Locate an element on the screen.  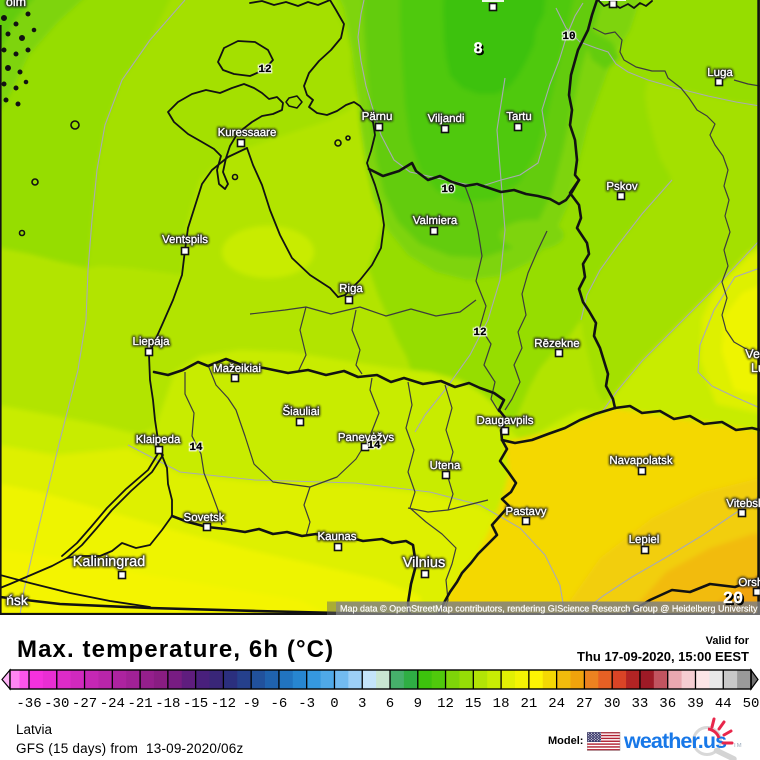
svg-text: -27 is located at coordinates (84, 704).